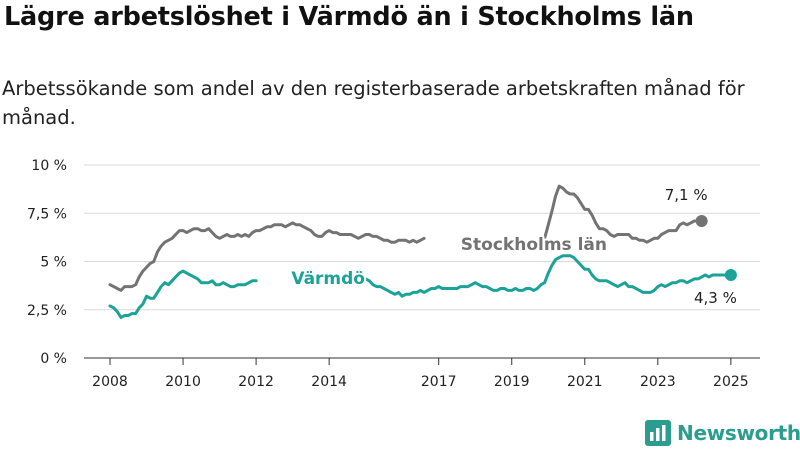 The height and width of the screenshot is (450, 800). What do you see at coordinates (49, 166) in the screenshot?
I see `y-tick-label: 10 %` at bounding box center [49, 166].